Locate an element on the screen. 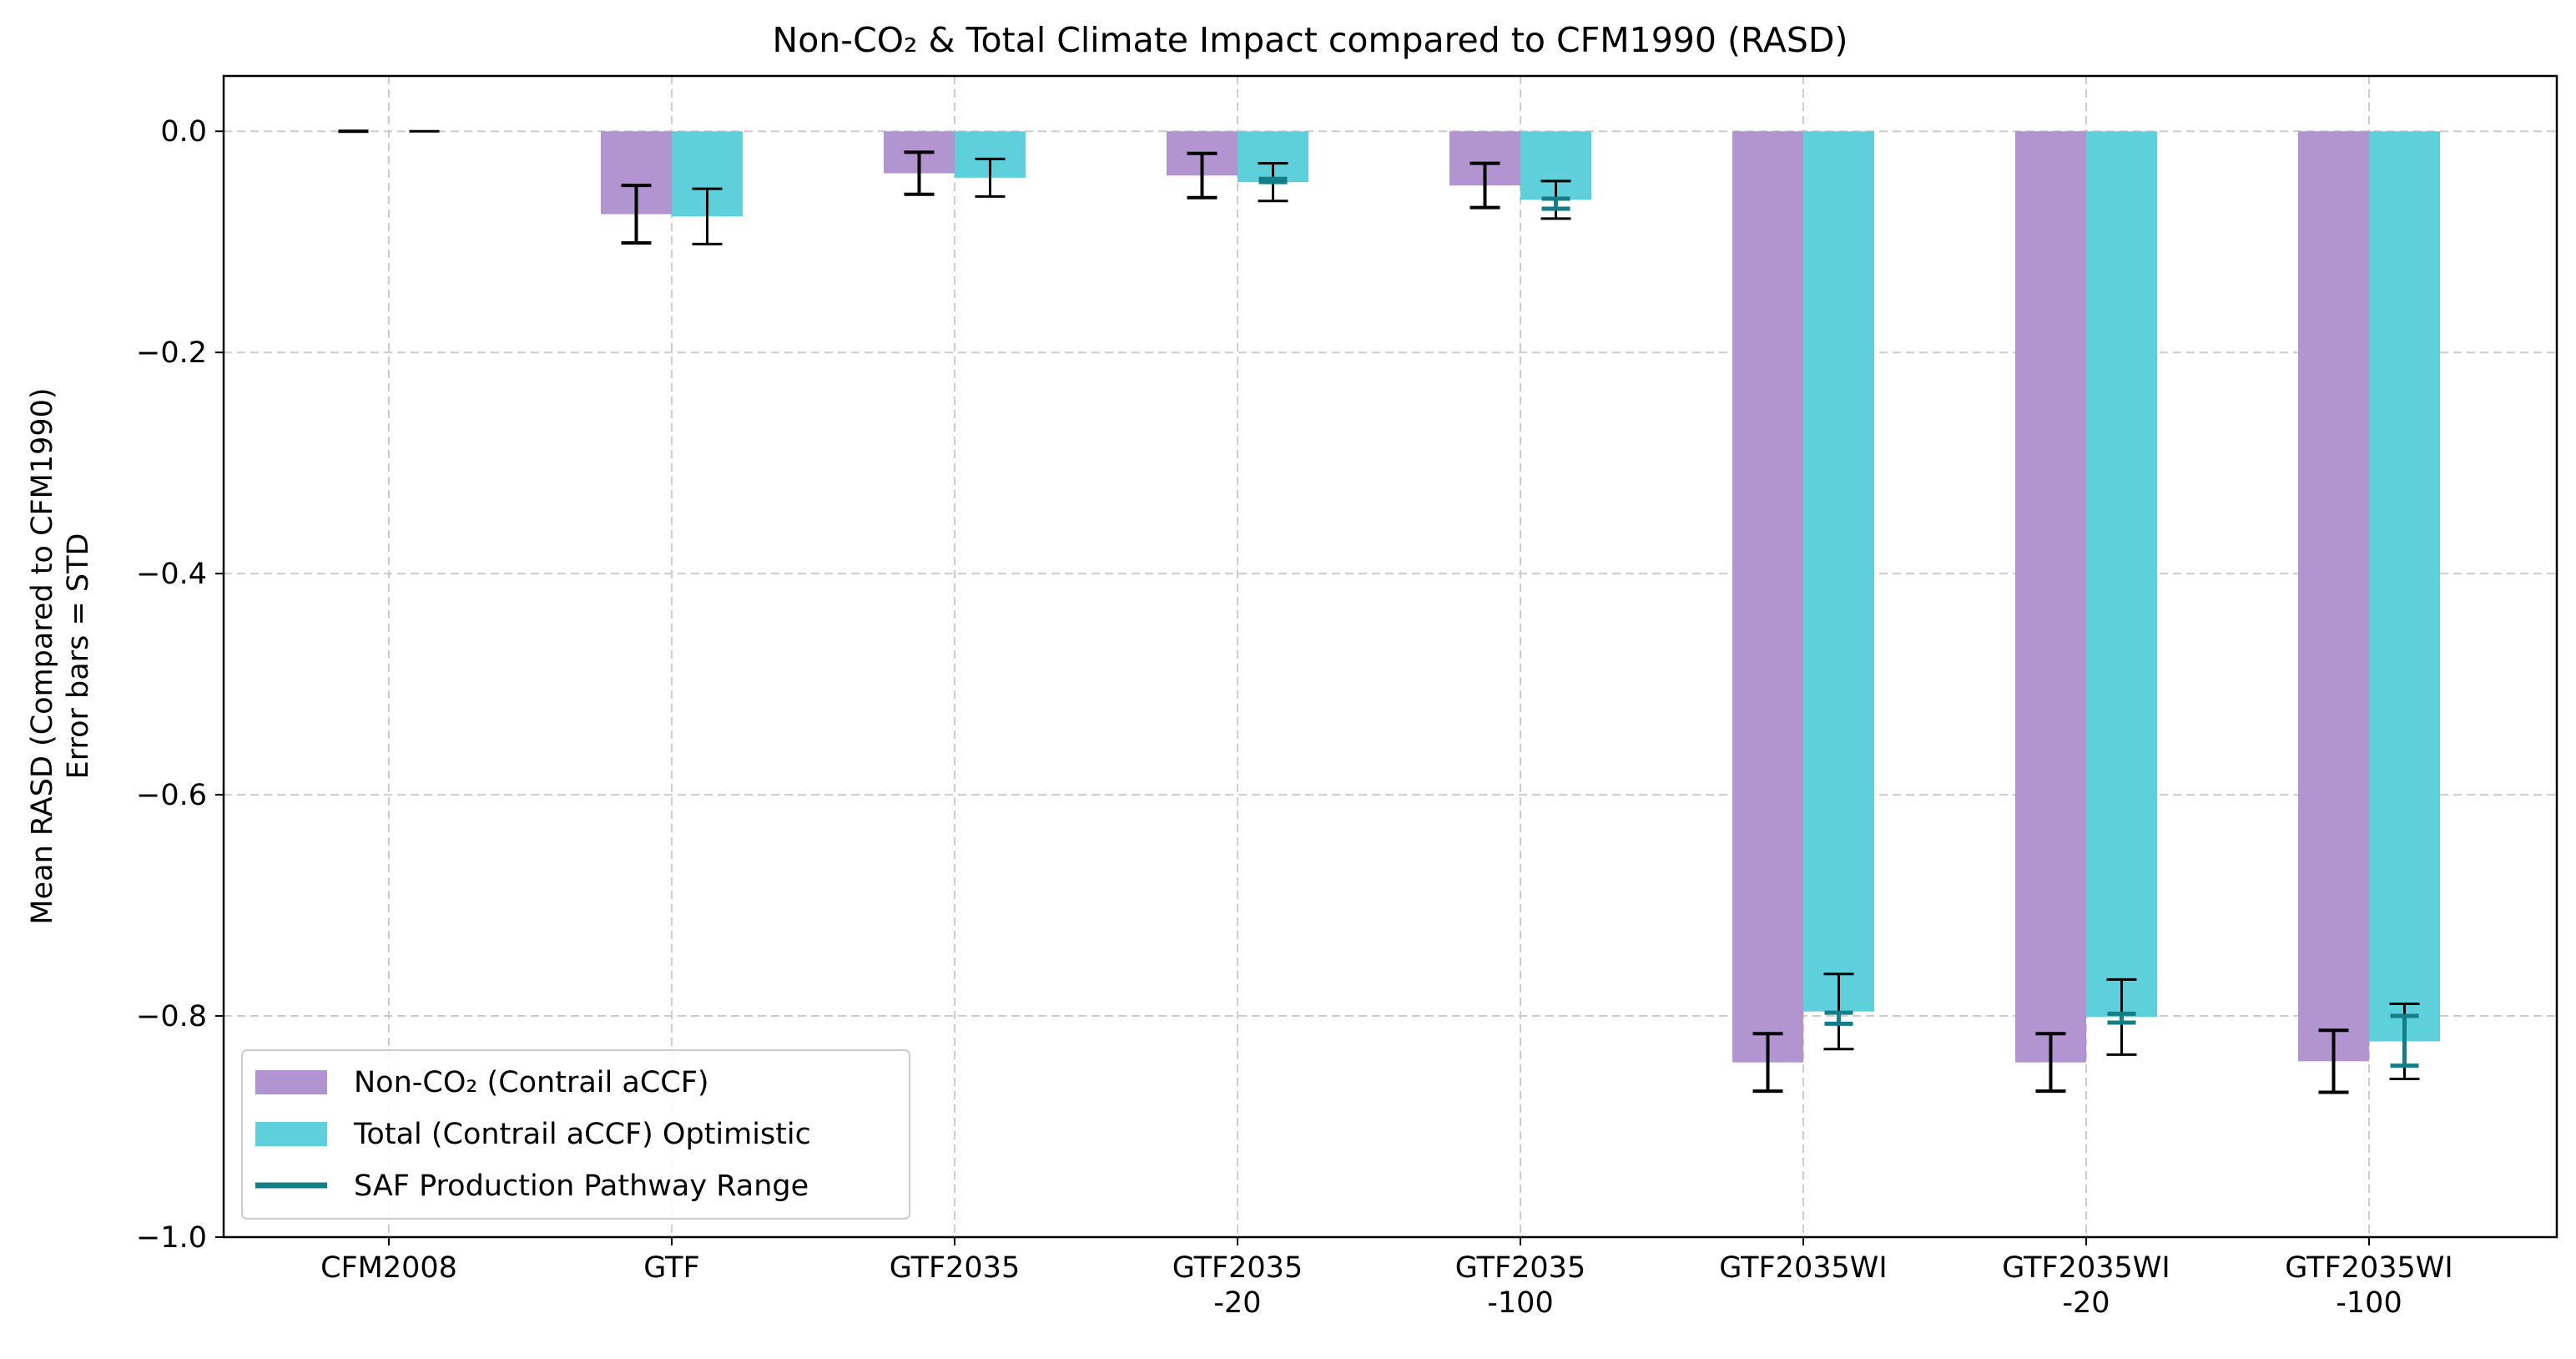 The height and width of the screenshot is (1359, 2576). y-tick-label: −0.6 is located at coordinates (171, 795).